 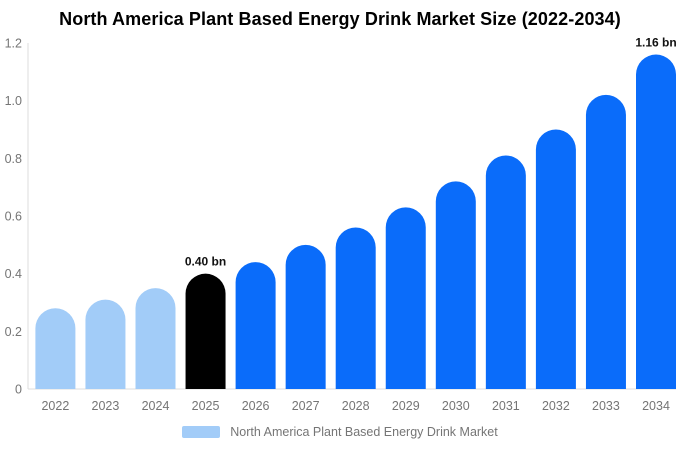 I want to click on y-tick-label: 0.6, so click(x=13, y=217).